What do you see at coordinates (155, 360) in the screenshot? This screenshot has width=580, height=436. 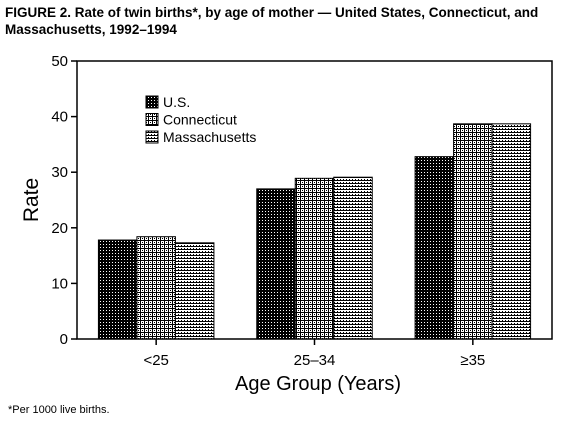 I see `x-tick-label: <25` at bounding box center [155, 360].